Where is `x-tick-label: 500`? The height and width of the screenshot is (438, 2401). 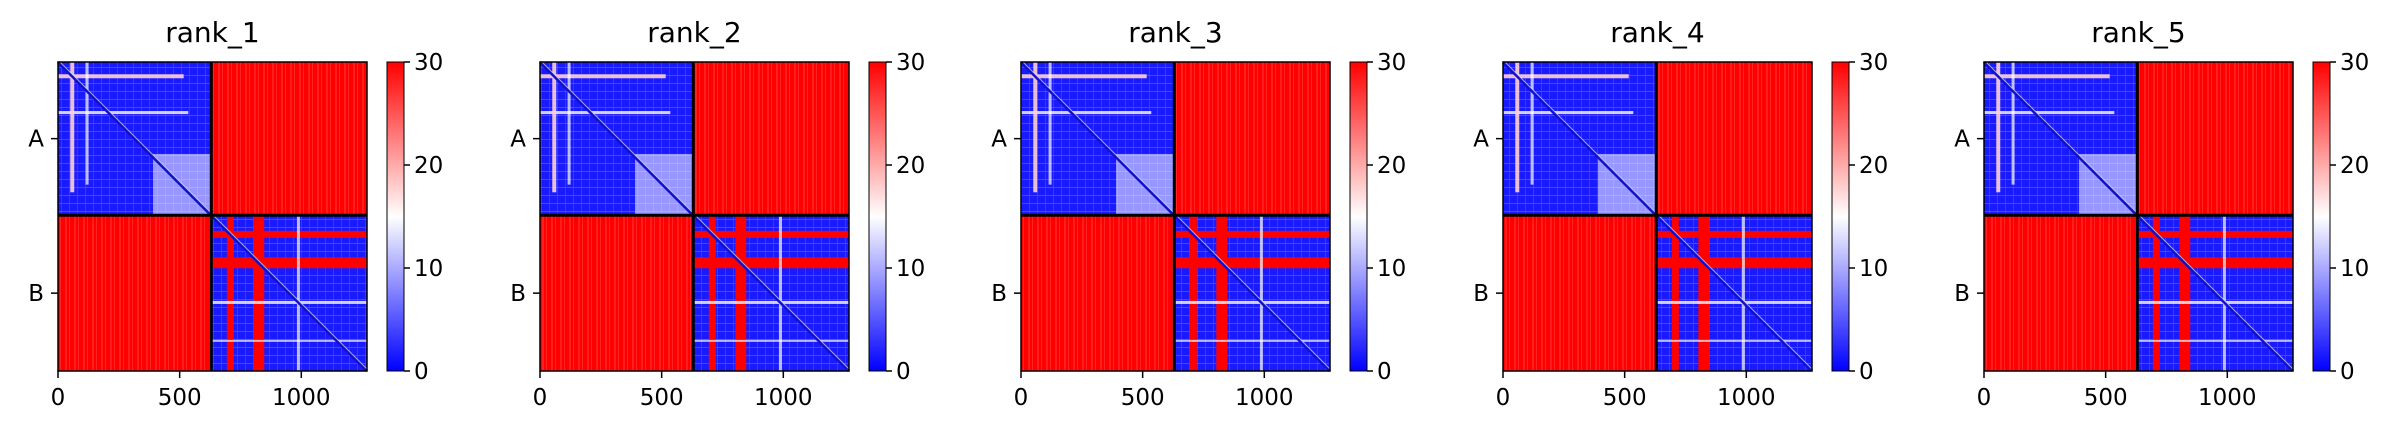 x-tick-label: 500 is located at coordinates (662, 398).